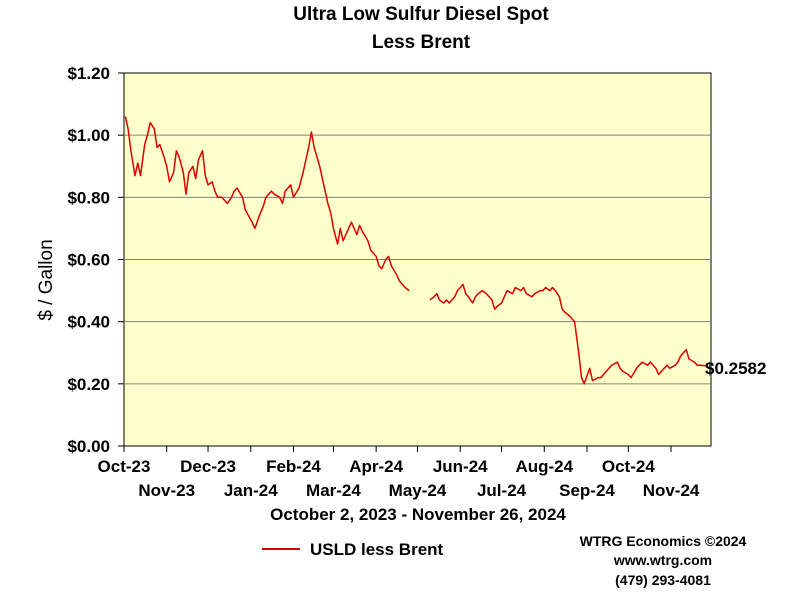 This screenshot has width=800, height=600. I want to click on chart-title-line-2: Less Brent, so click(421, 42).